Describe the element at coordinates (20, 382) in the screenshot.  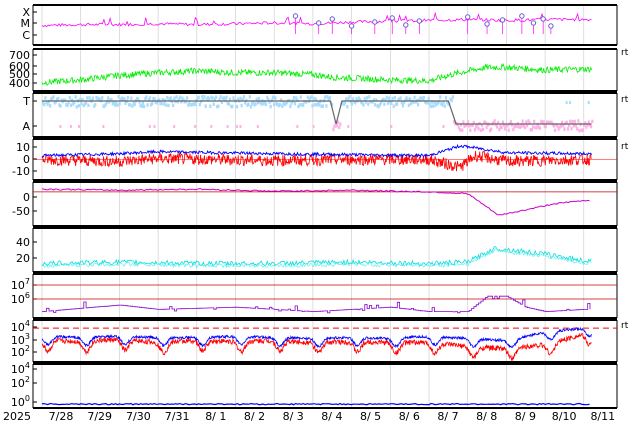
I see `y-tick-label: 10²` at that location.